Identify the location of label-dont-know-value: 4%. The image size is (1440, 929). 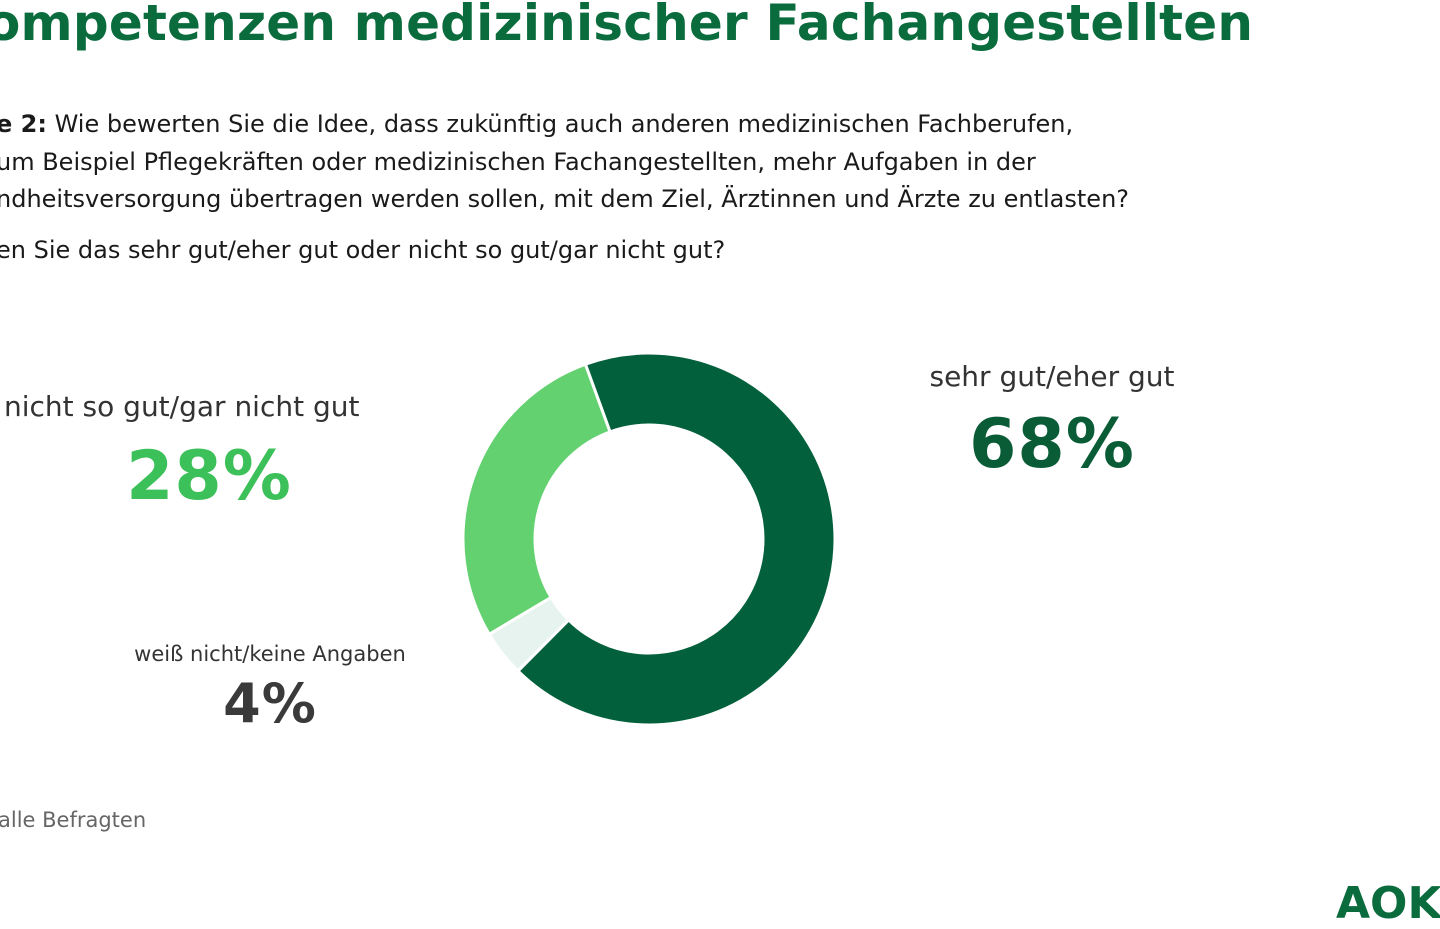
(270, 703).